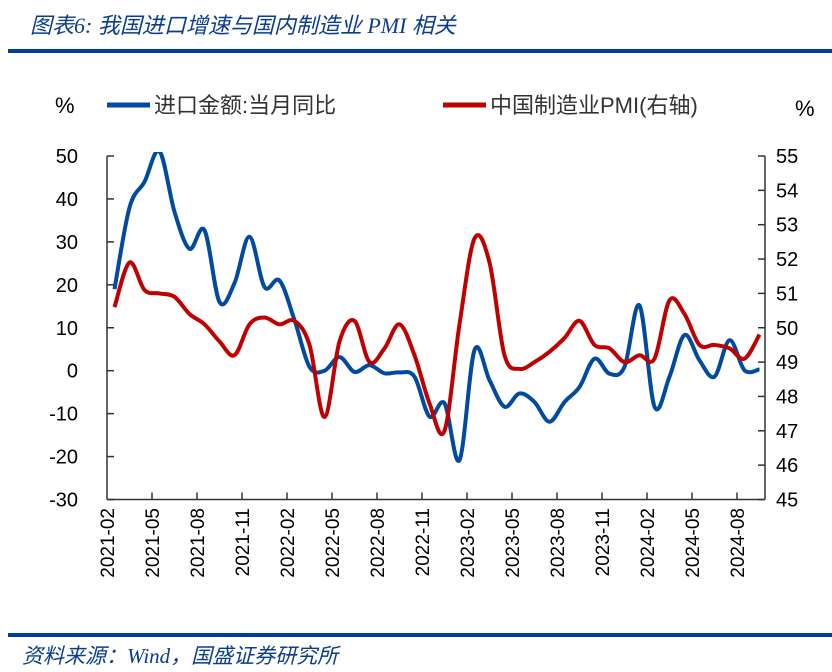 The image size is (832, 672). What do you see at coordinates (513, 543) in the screenshot?
I see `x-axis-tick-label: 2023-05` at bounding box center [513, 543].